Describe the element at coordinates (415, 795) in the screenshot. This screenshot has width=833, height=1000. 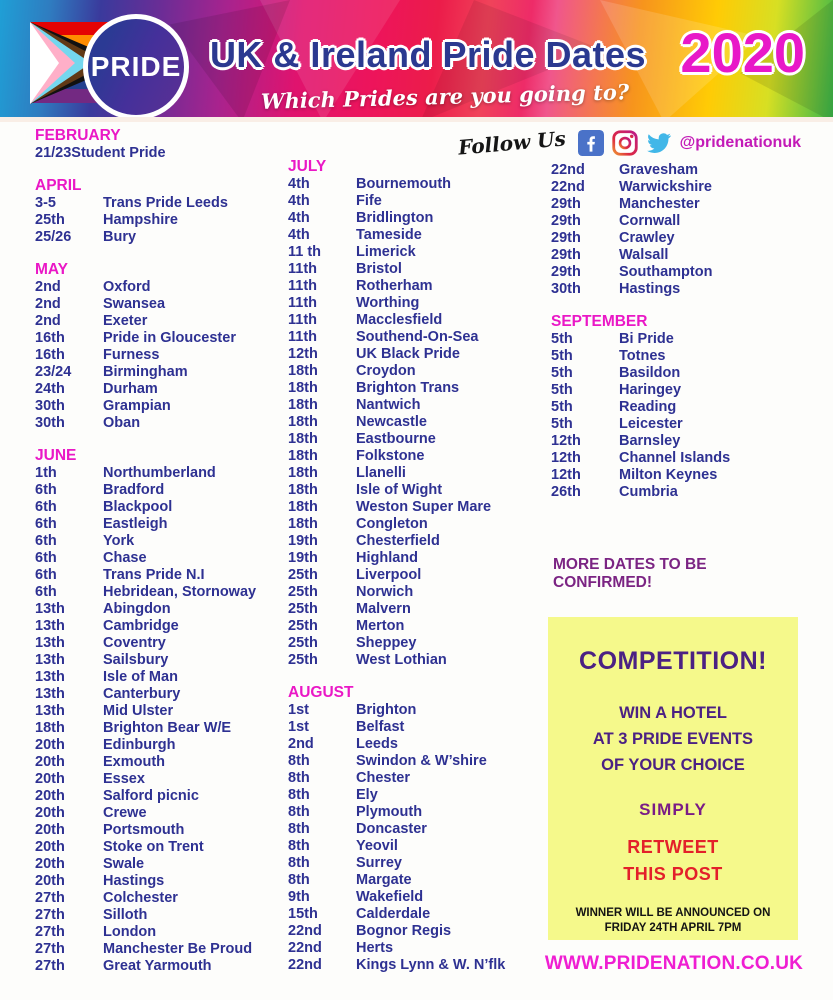
I see `pride-date-row: 8th Ely` at that location.